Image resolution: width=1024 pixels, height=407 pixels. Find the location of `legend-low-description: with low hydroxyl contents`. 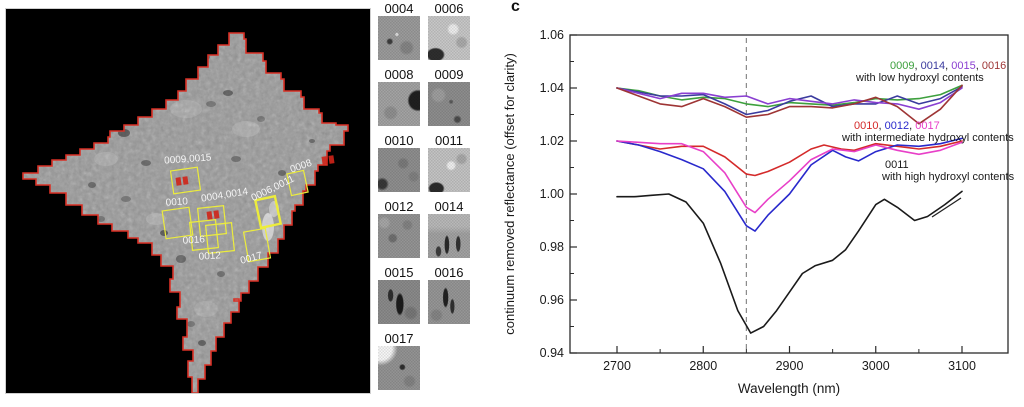

legend-low-description: with low hydroxyl contents is located at coordinates (920, 78).